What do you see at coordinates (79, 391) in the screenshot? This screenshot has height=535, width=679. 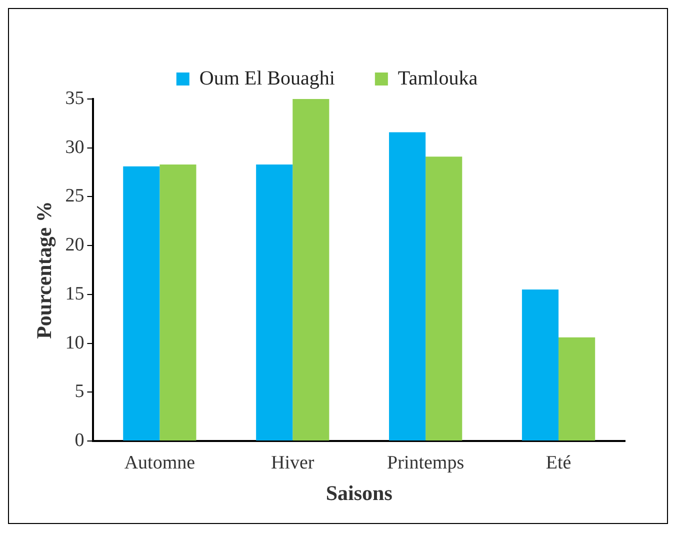 I see `y-tick-label: 5` at bounding box center [79, 391].